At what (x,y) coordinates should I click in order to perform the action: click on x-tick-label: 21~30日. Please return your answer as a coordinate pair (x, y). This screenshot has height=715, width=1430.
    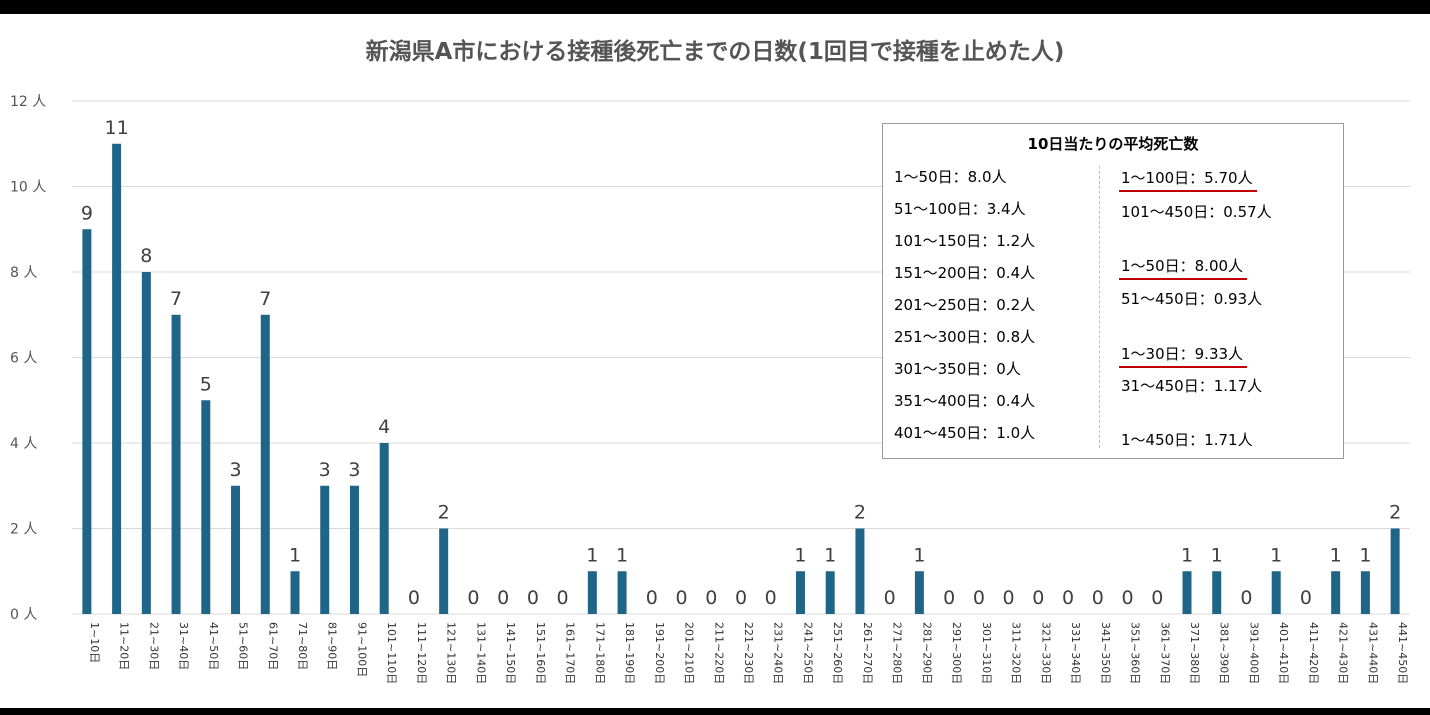
    Looking at the image, I should click on (153, 646).